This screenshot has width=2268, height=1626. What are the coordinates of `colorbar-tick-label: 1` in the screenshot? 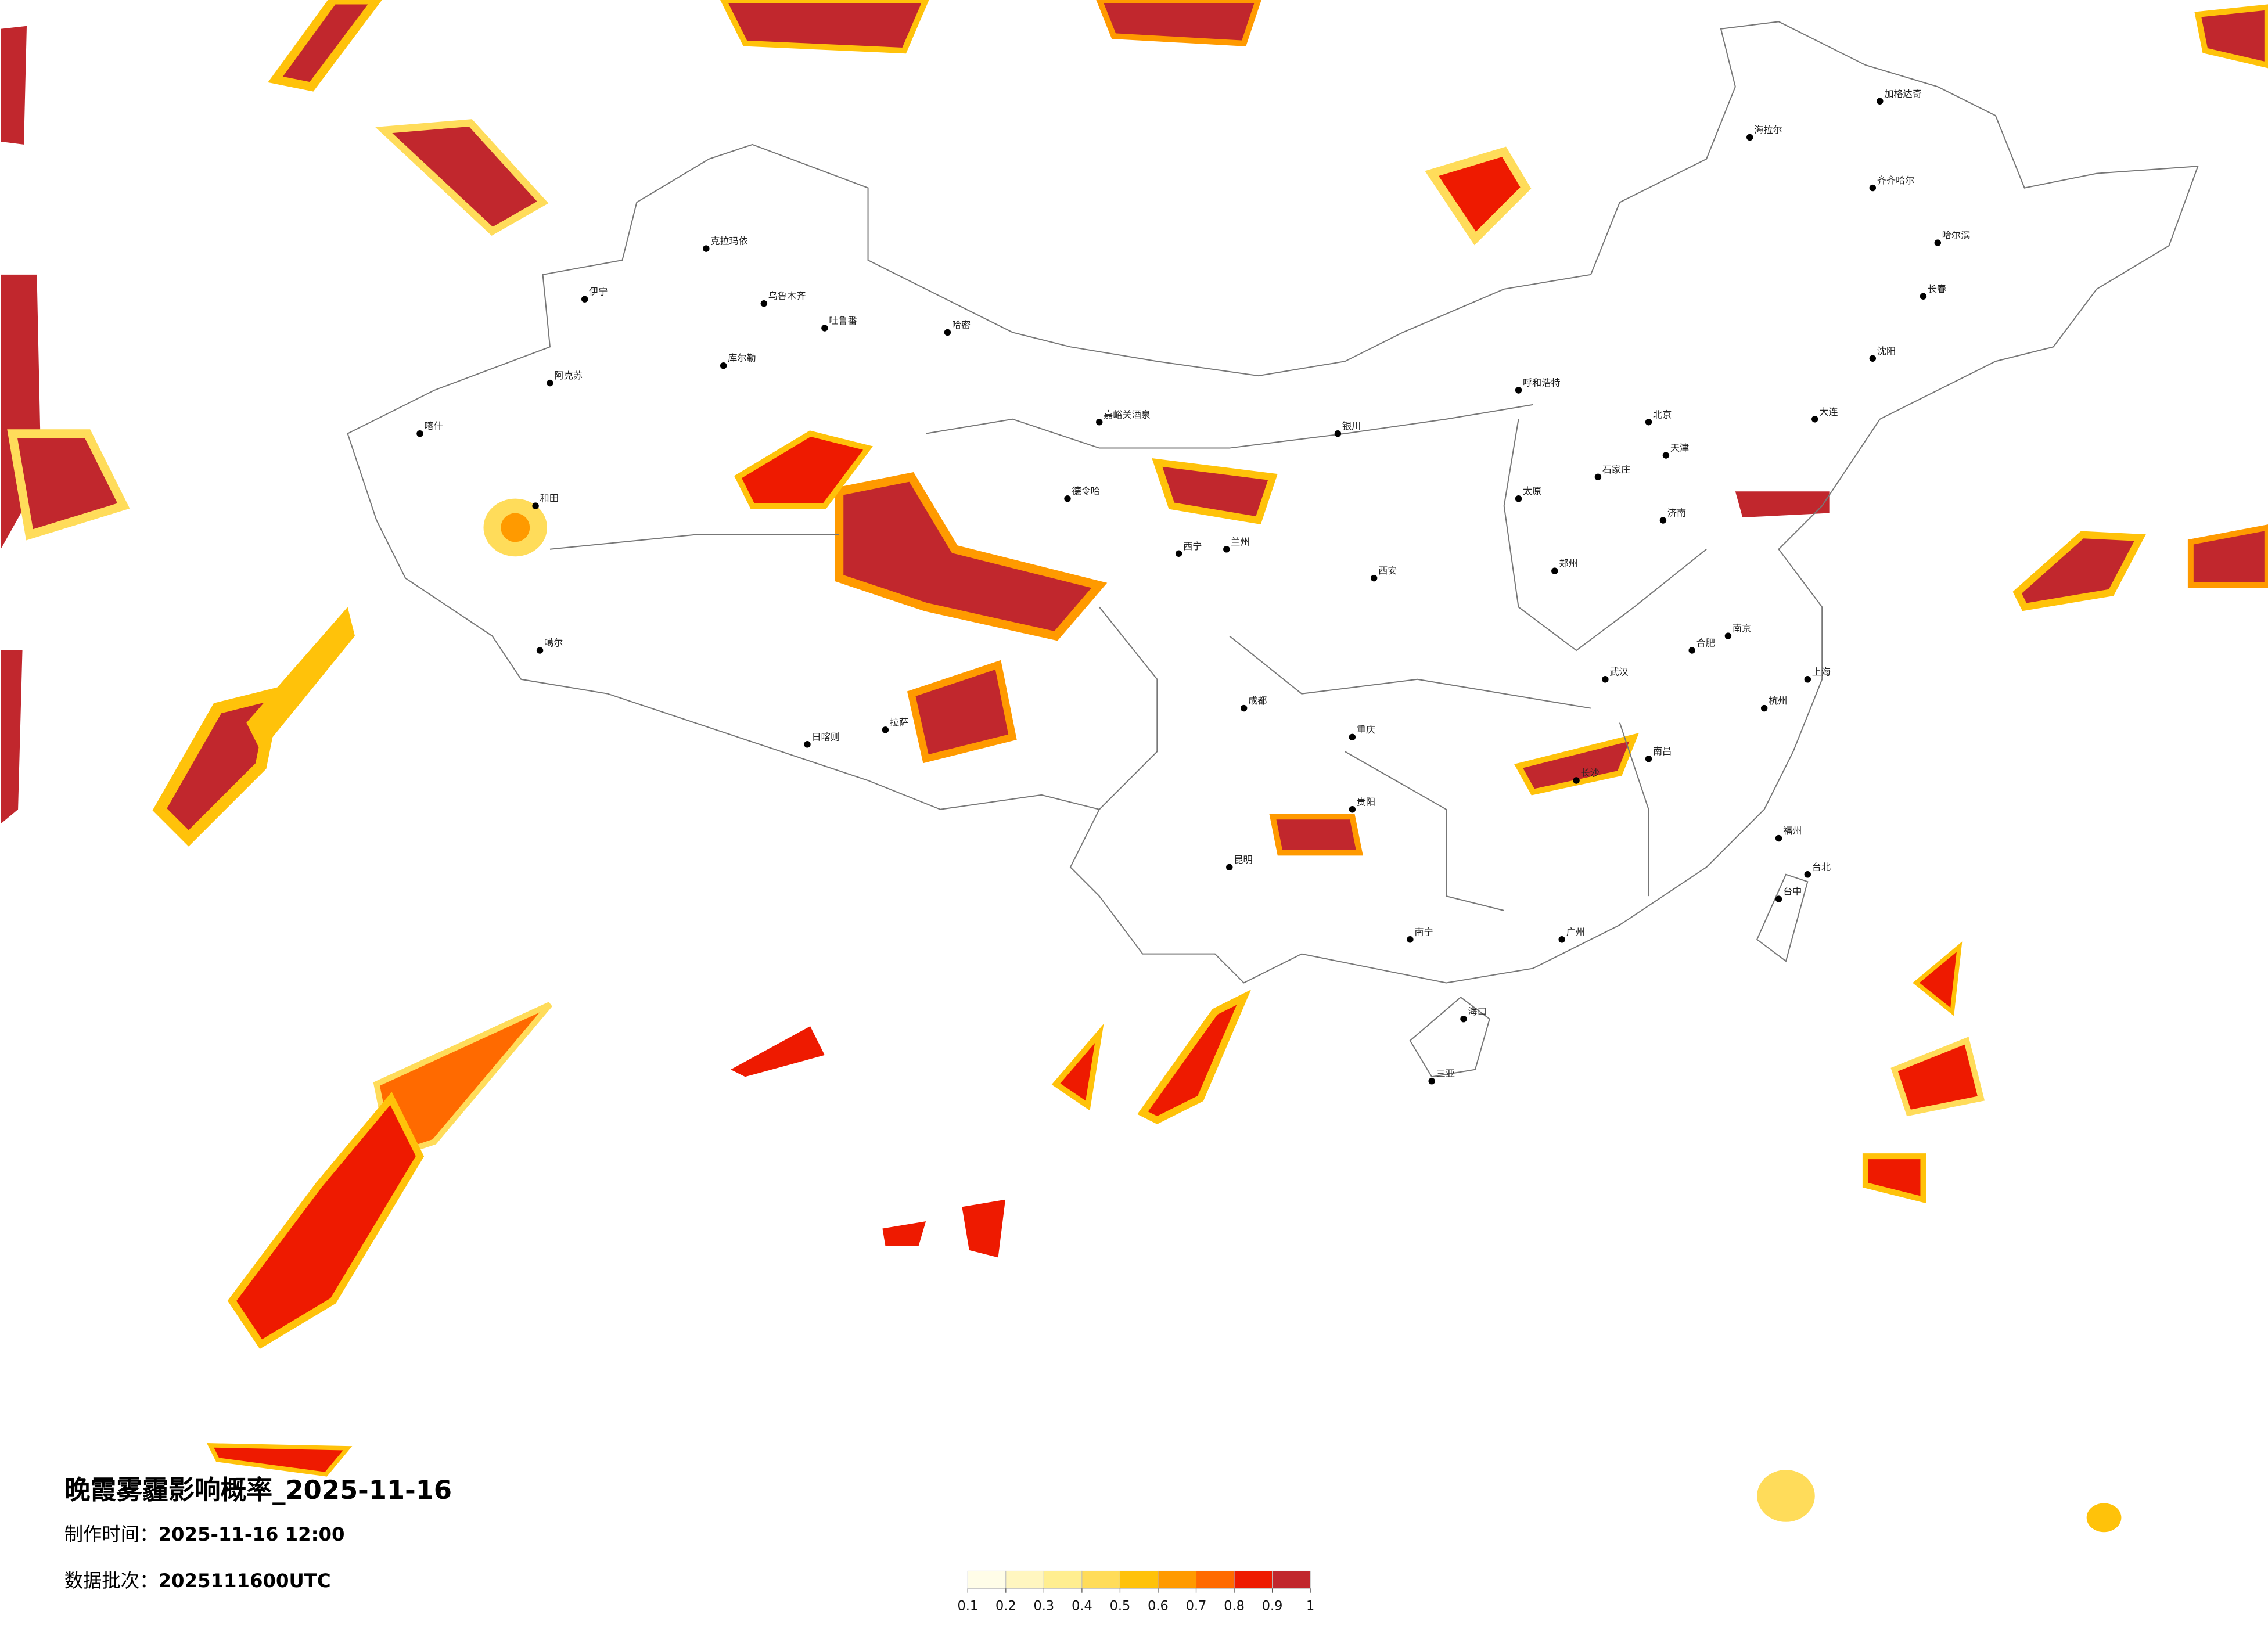 It's located at (1310, 1606).